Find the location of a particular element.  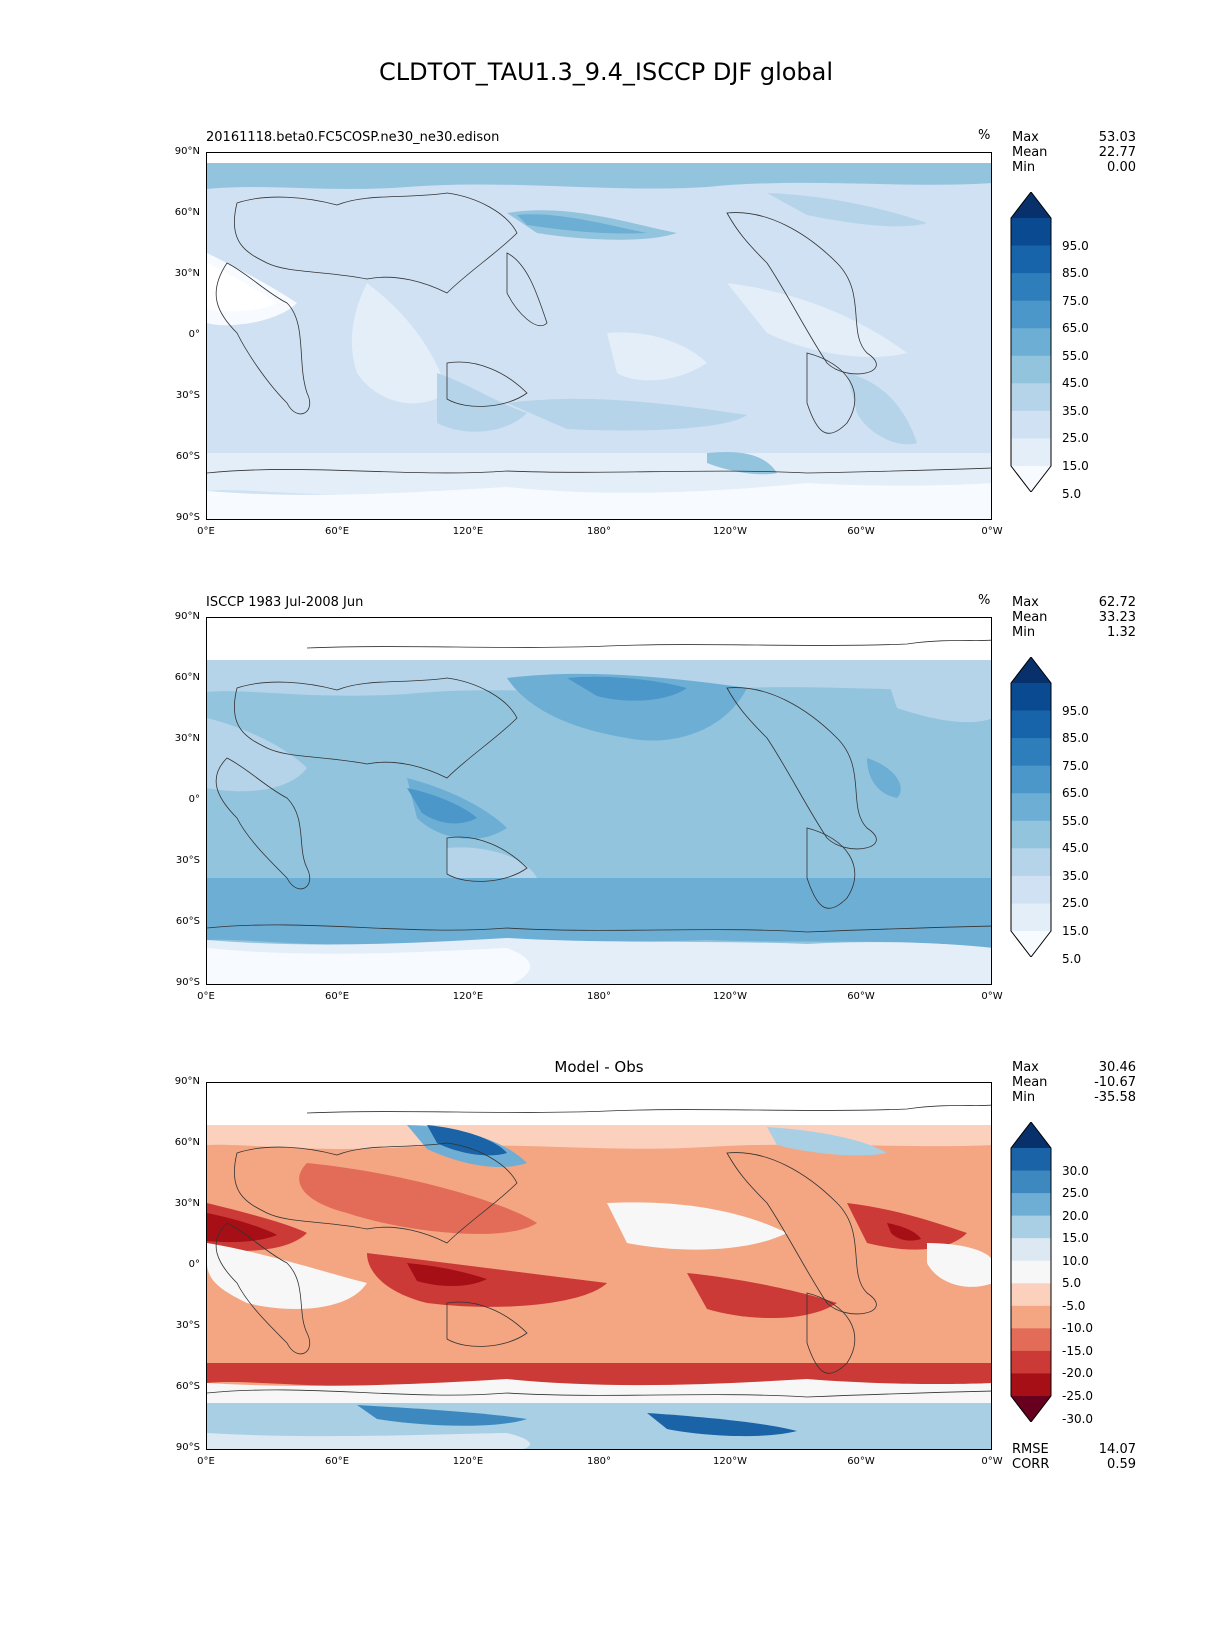

x-tick-label: 120°E is located at coordinates (468, 1461).